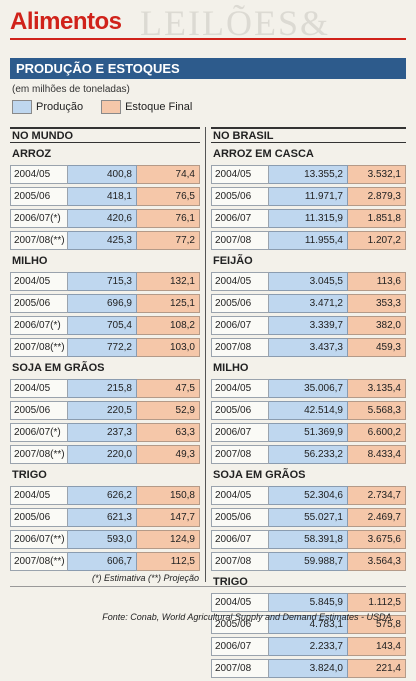  Describe the element at coordinates (168, 539) in the screenshot. I see `stock-value: 124,9` at that location.